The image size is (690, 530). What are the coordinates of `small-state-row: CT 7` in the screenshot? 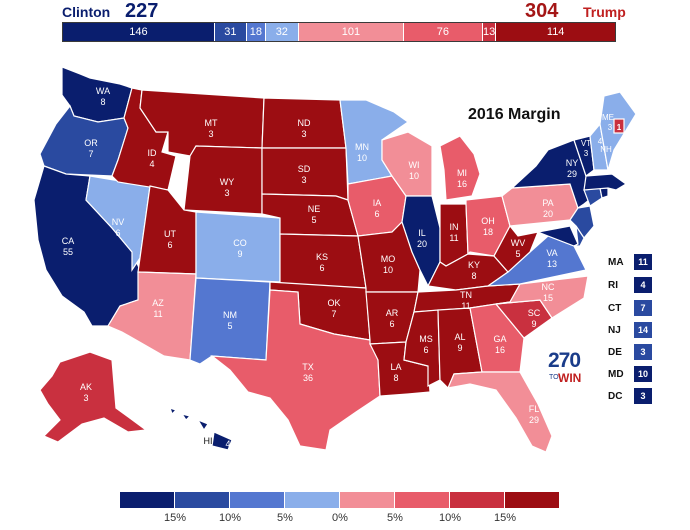 It's located at (638, 309).